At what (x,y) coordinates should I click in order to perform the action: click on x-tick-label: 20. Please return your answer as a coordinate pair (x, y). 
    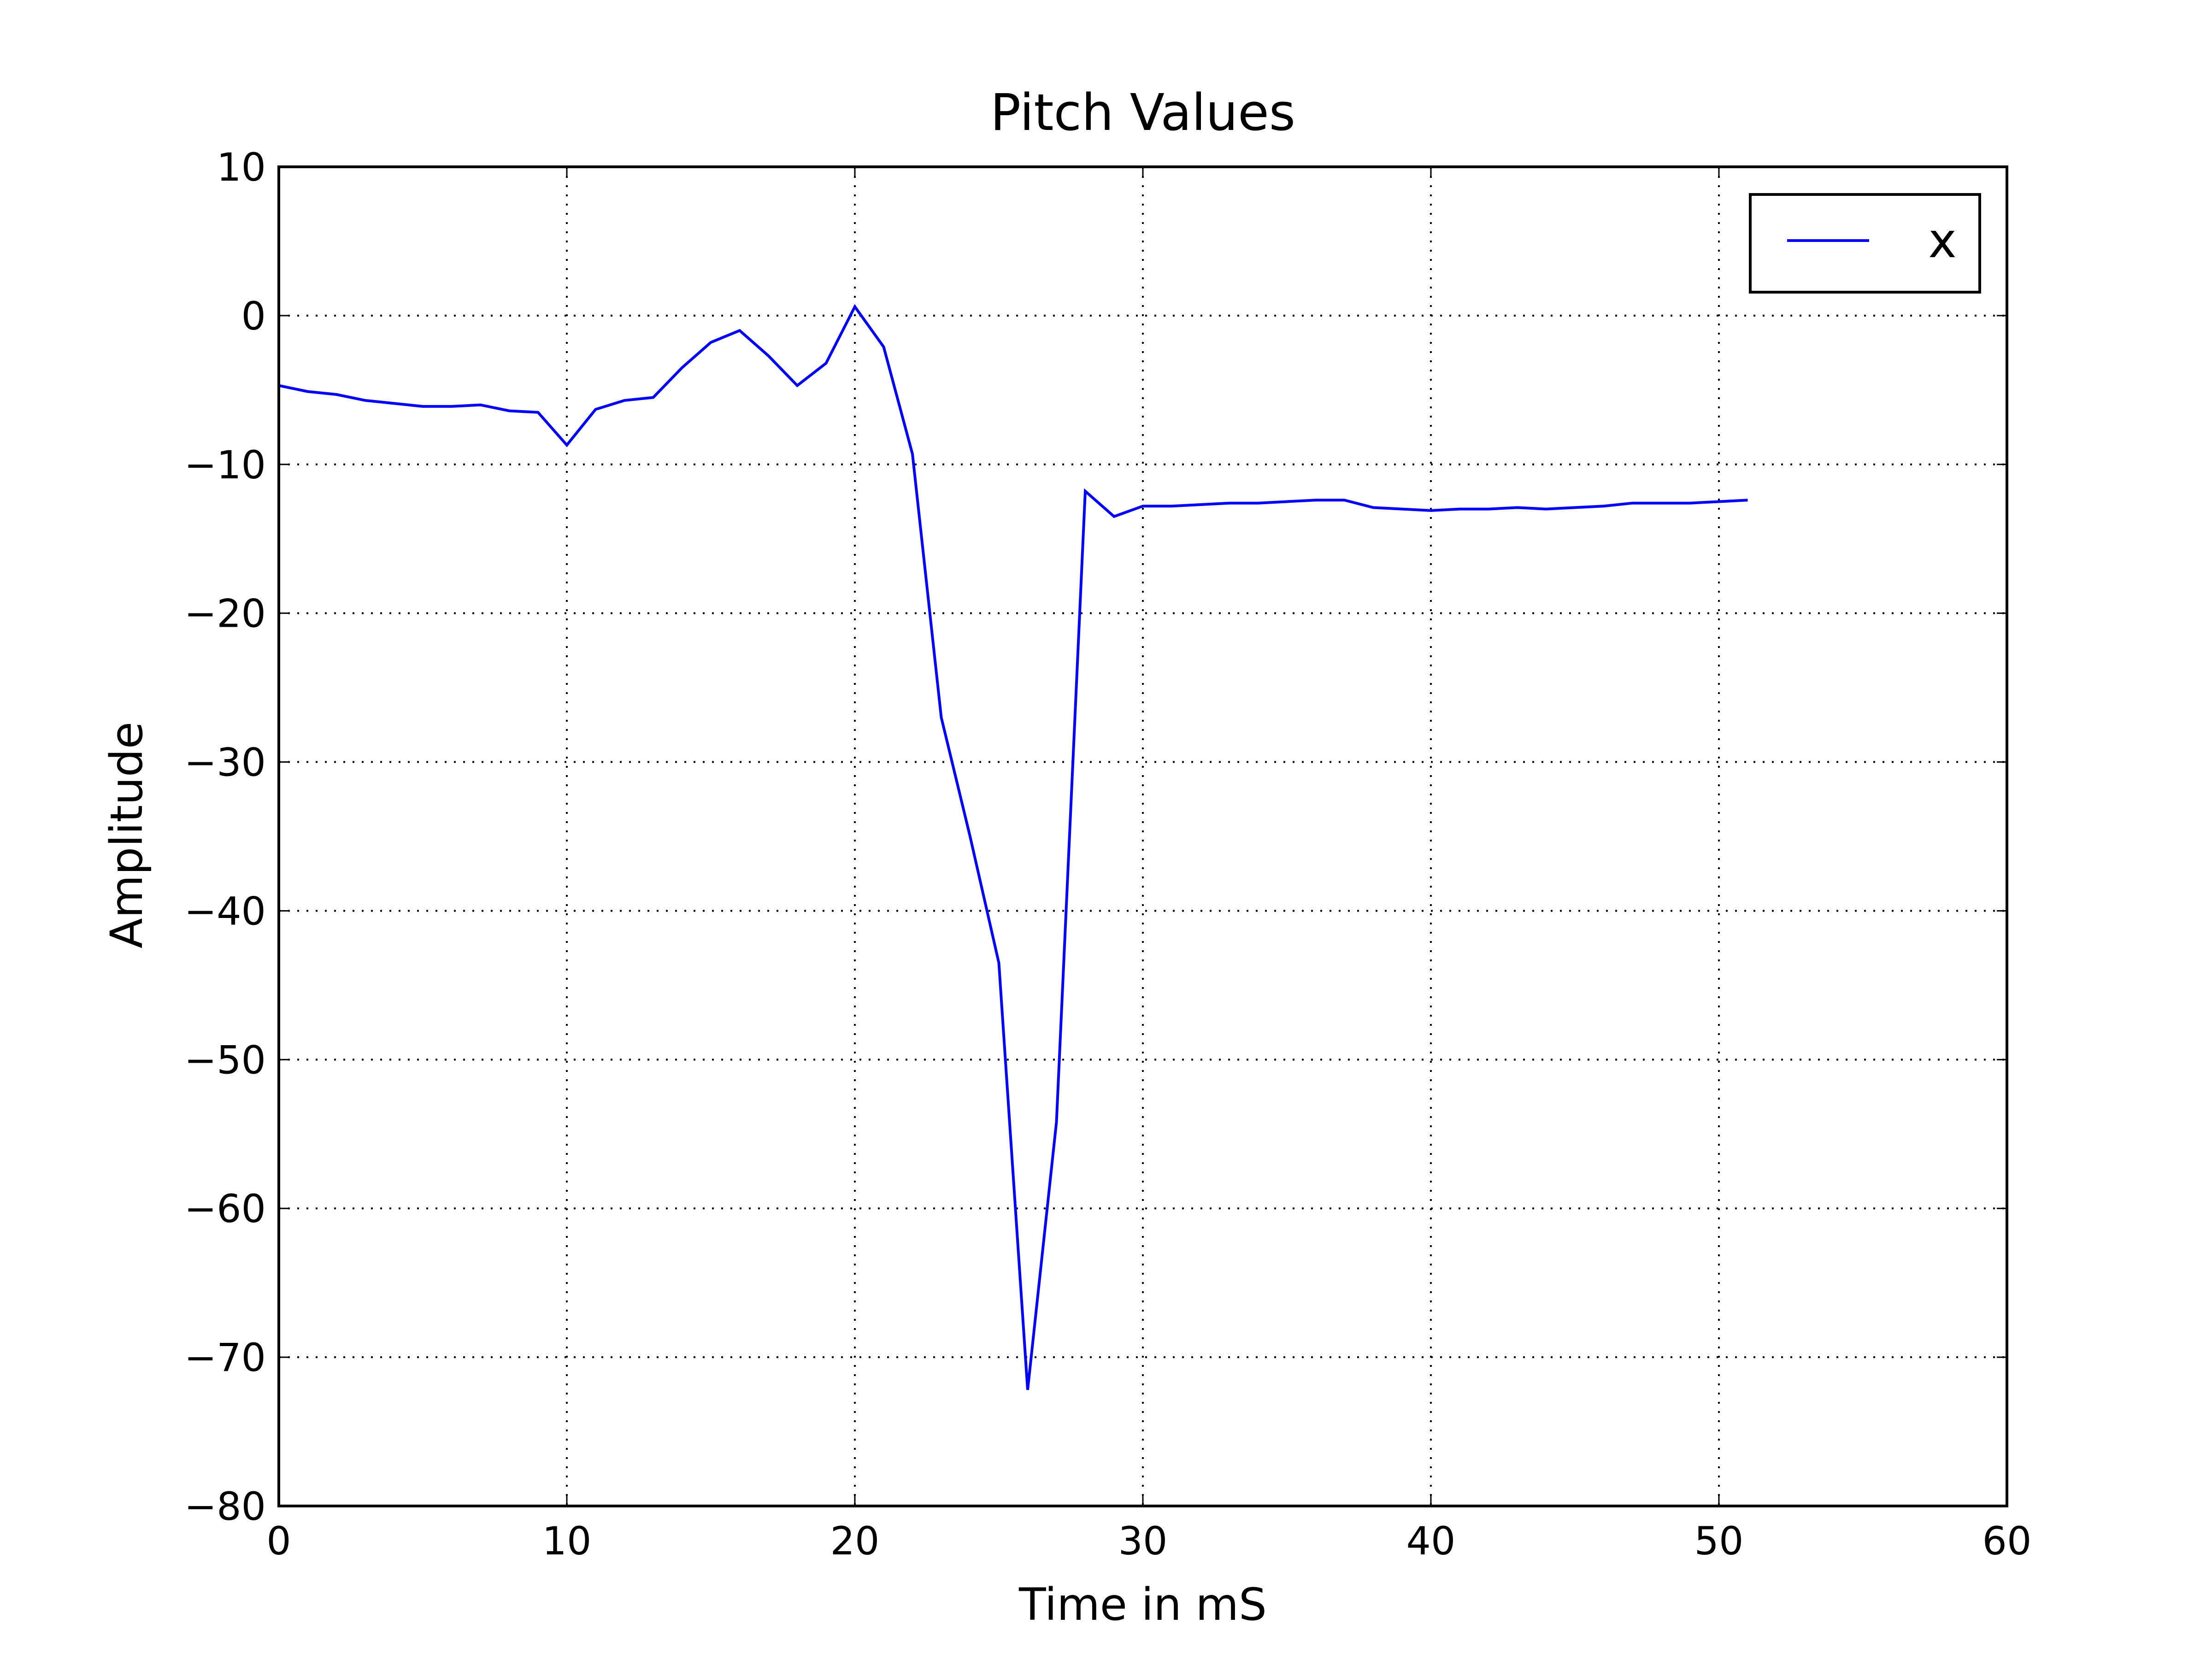
    Looking at the image, I should click on (855, 1541).